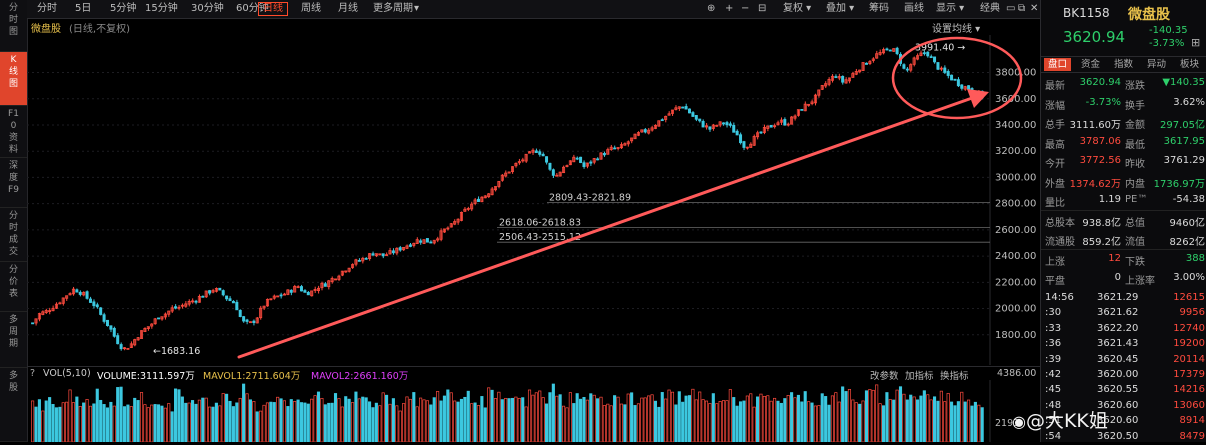 The width and height of the screenshot is (1206, 445). What do you see at coordinates (1118, 390) in the screenshot?
I see `tick-price: 3620.55` at bounding box center [1118, 390].